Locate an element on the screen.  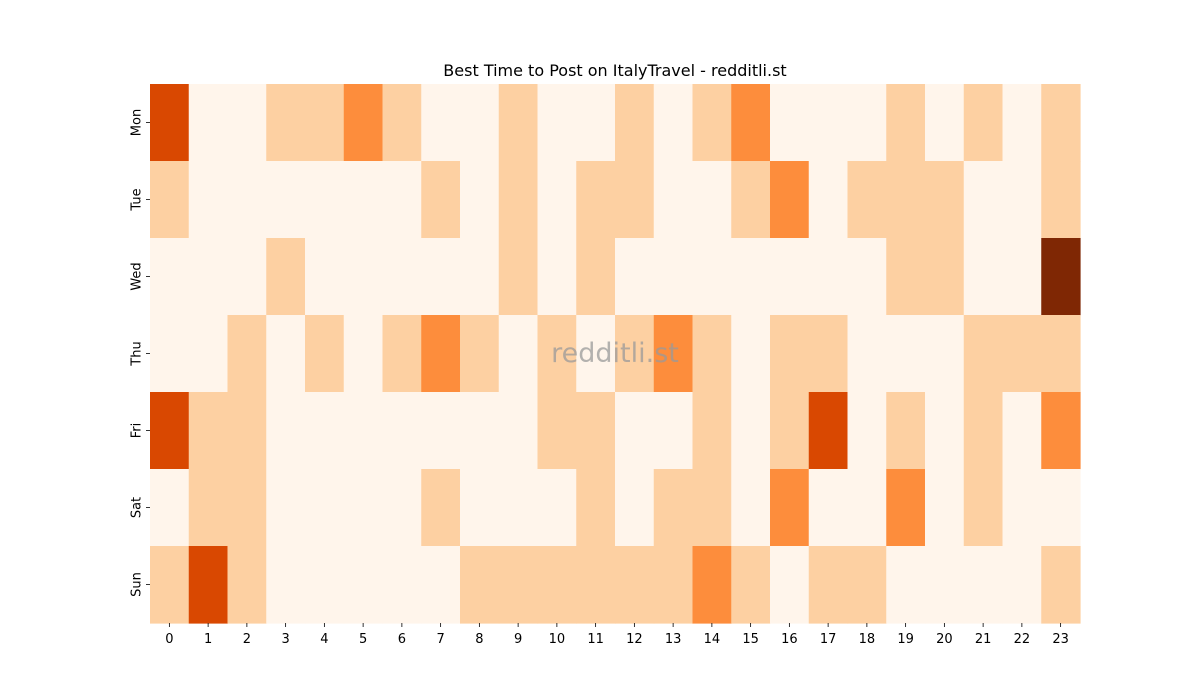
y-tick-label: Mon is located at coordinates (137, 122).